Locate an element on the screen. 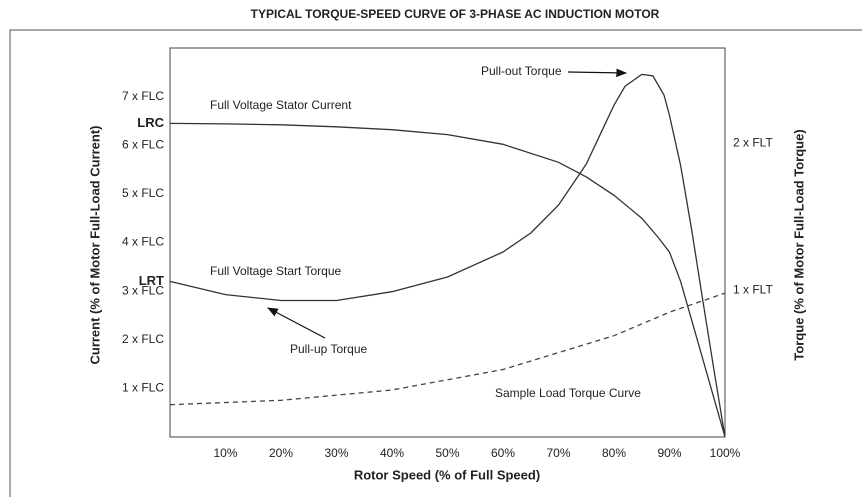  x-tick-label: 80% is located at coordinates (614, 453).